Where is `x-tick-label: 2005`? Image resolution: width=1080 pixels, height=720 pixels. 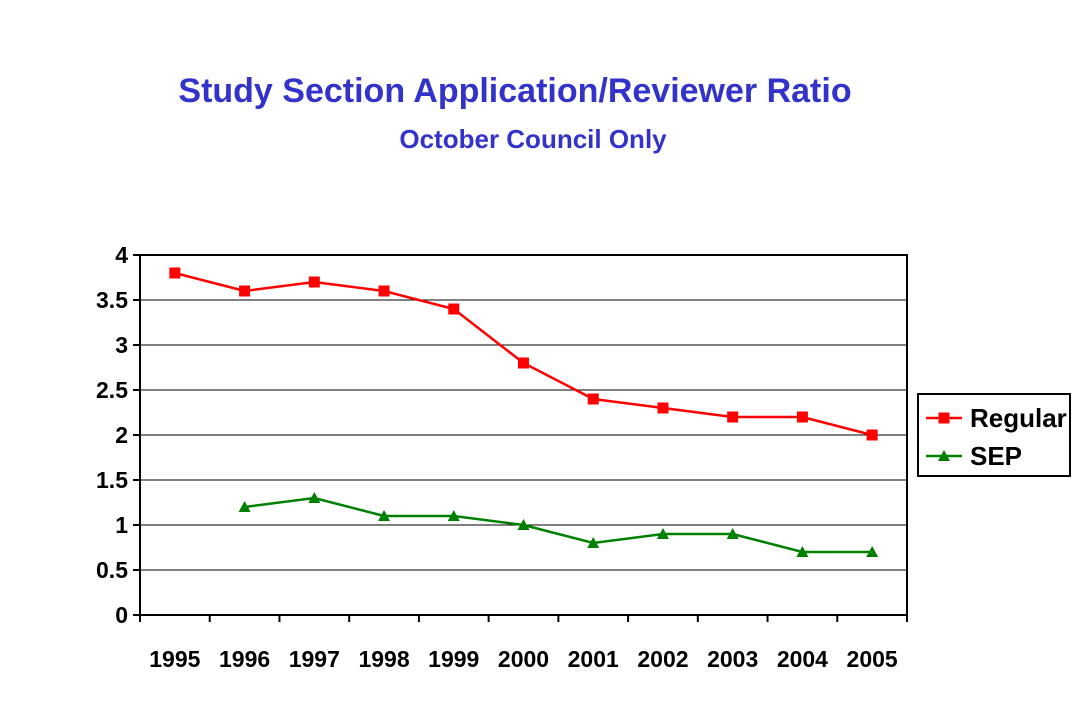
x-tick-label: 2005 is located at coordinates (872, 659).